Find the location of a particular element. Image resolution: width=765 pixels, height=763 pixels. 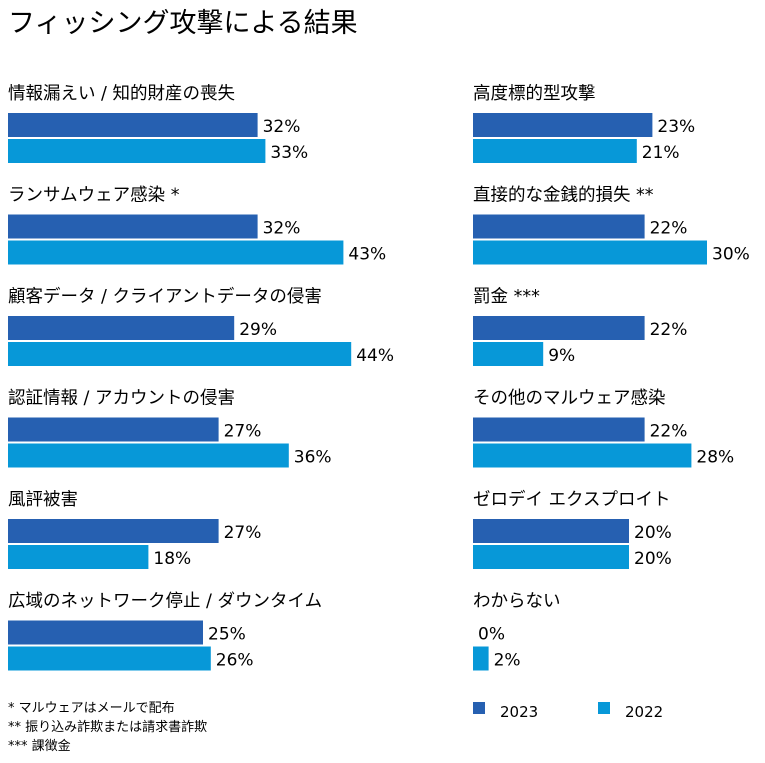

category-group: わからない 0% 2% is located at coordinates (517, 631).